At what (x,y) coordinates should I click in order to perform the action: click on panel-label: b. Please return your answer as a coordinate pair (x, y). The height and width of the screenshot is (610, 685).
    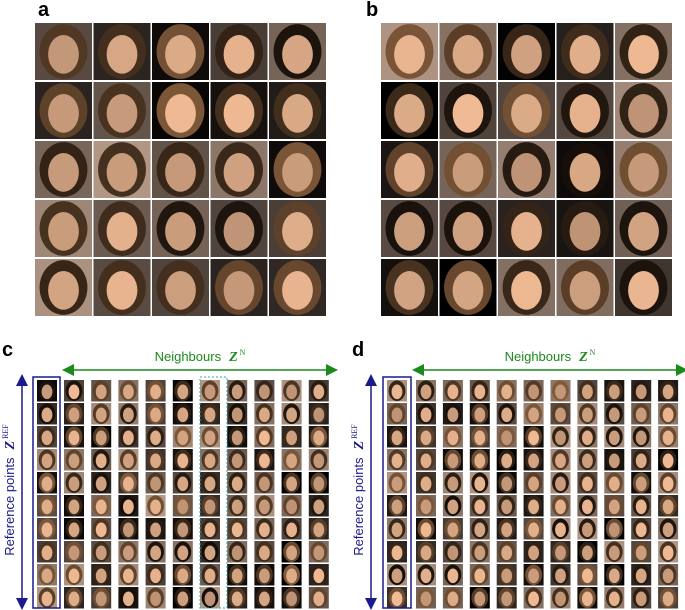
    Looking at the image, I should click on (372, 10).